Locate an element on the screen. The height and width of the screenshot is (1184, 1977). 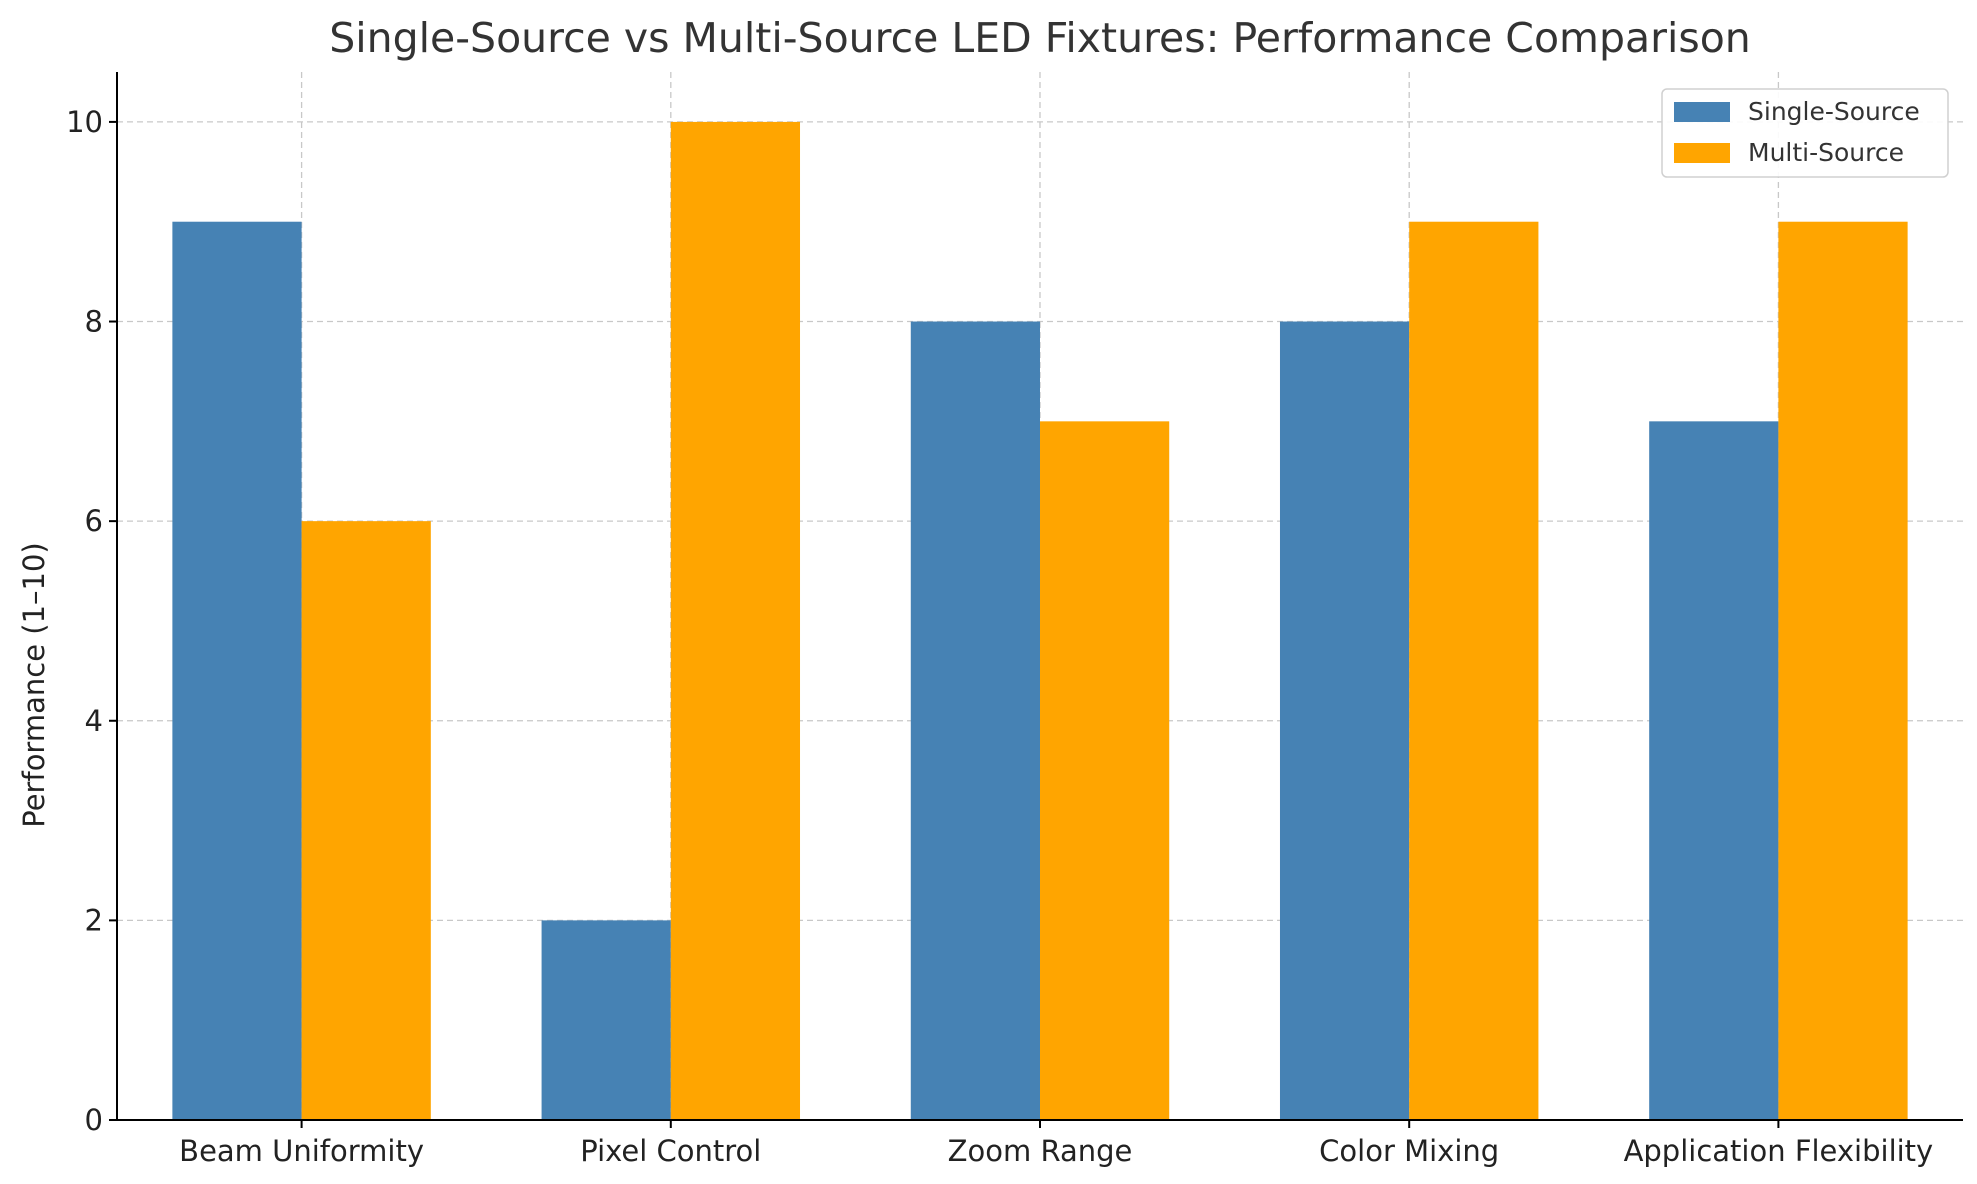
y-tick-label: 0 is located at coordinates (94, 1120).